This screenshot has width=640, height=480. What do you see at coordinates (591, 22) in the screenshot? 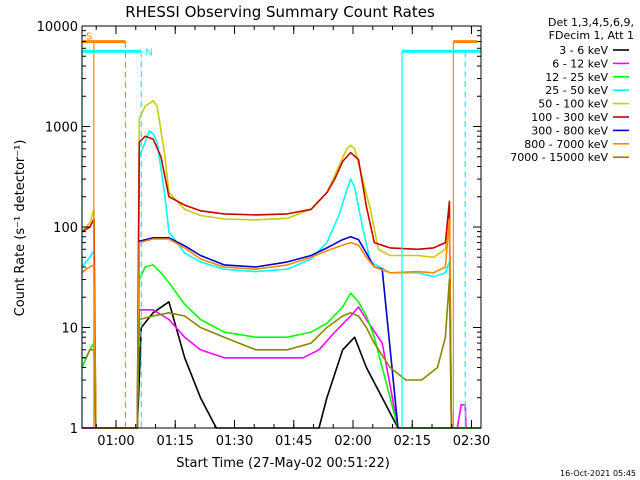
I see `legend-header-line-1: Det 1,3,4,5,6,9,` at bounding box center [591, 22].